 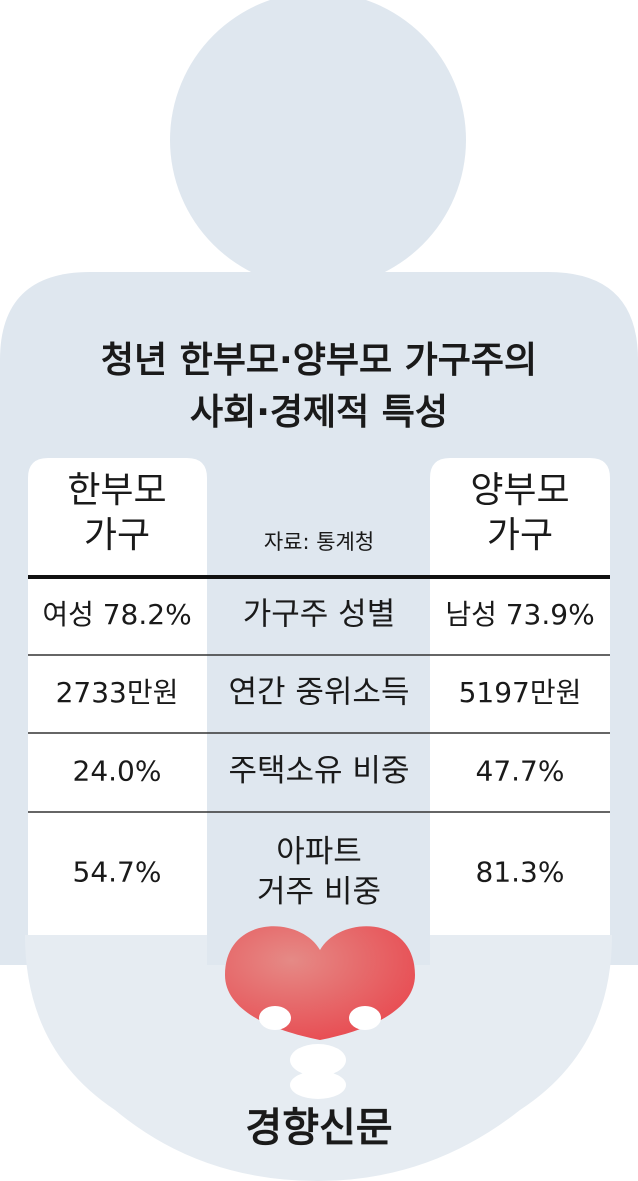 What do you see at coordinates (318, 1128) in the screenshot?
I see `watermark: 경향신문` at bounding box center [318, 1128].